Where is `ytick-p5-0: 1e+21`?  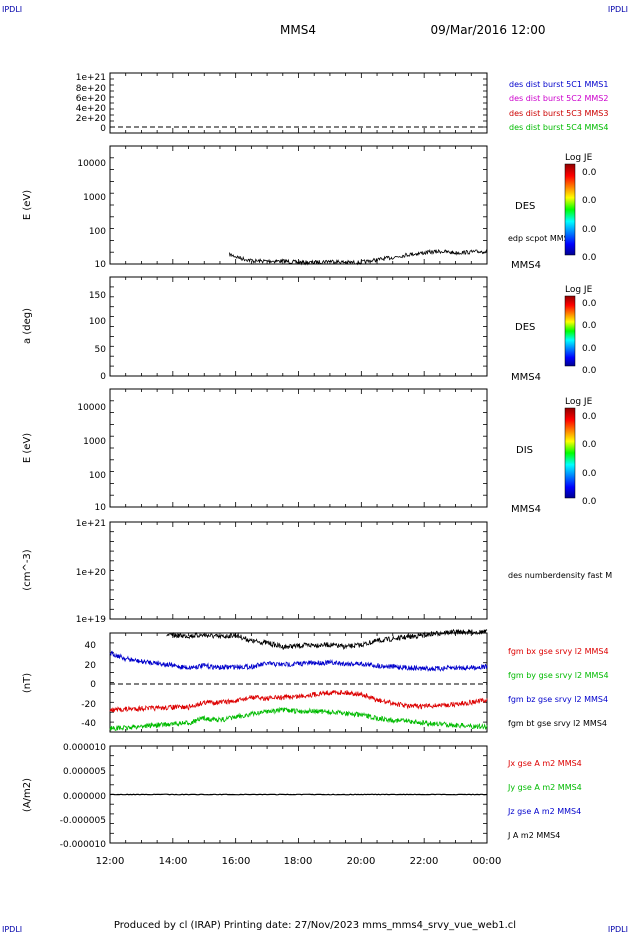
ytick-p5-0: 1e+21 is located at coordinates (91, 524).